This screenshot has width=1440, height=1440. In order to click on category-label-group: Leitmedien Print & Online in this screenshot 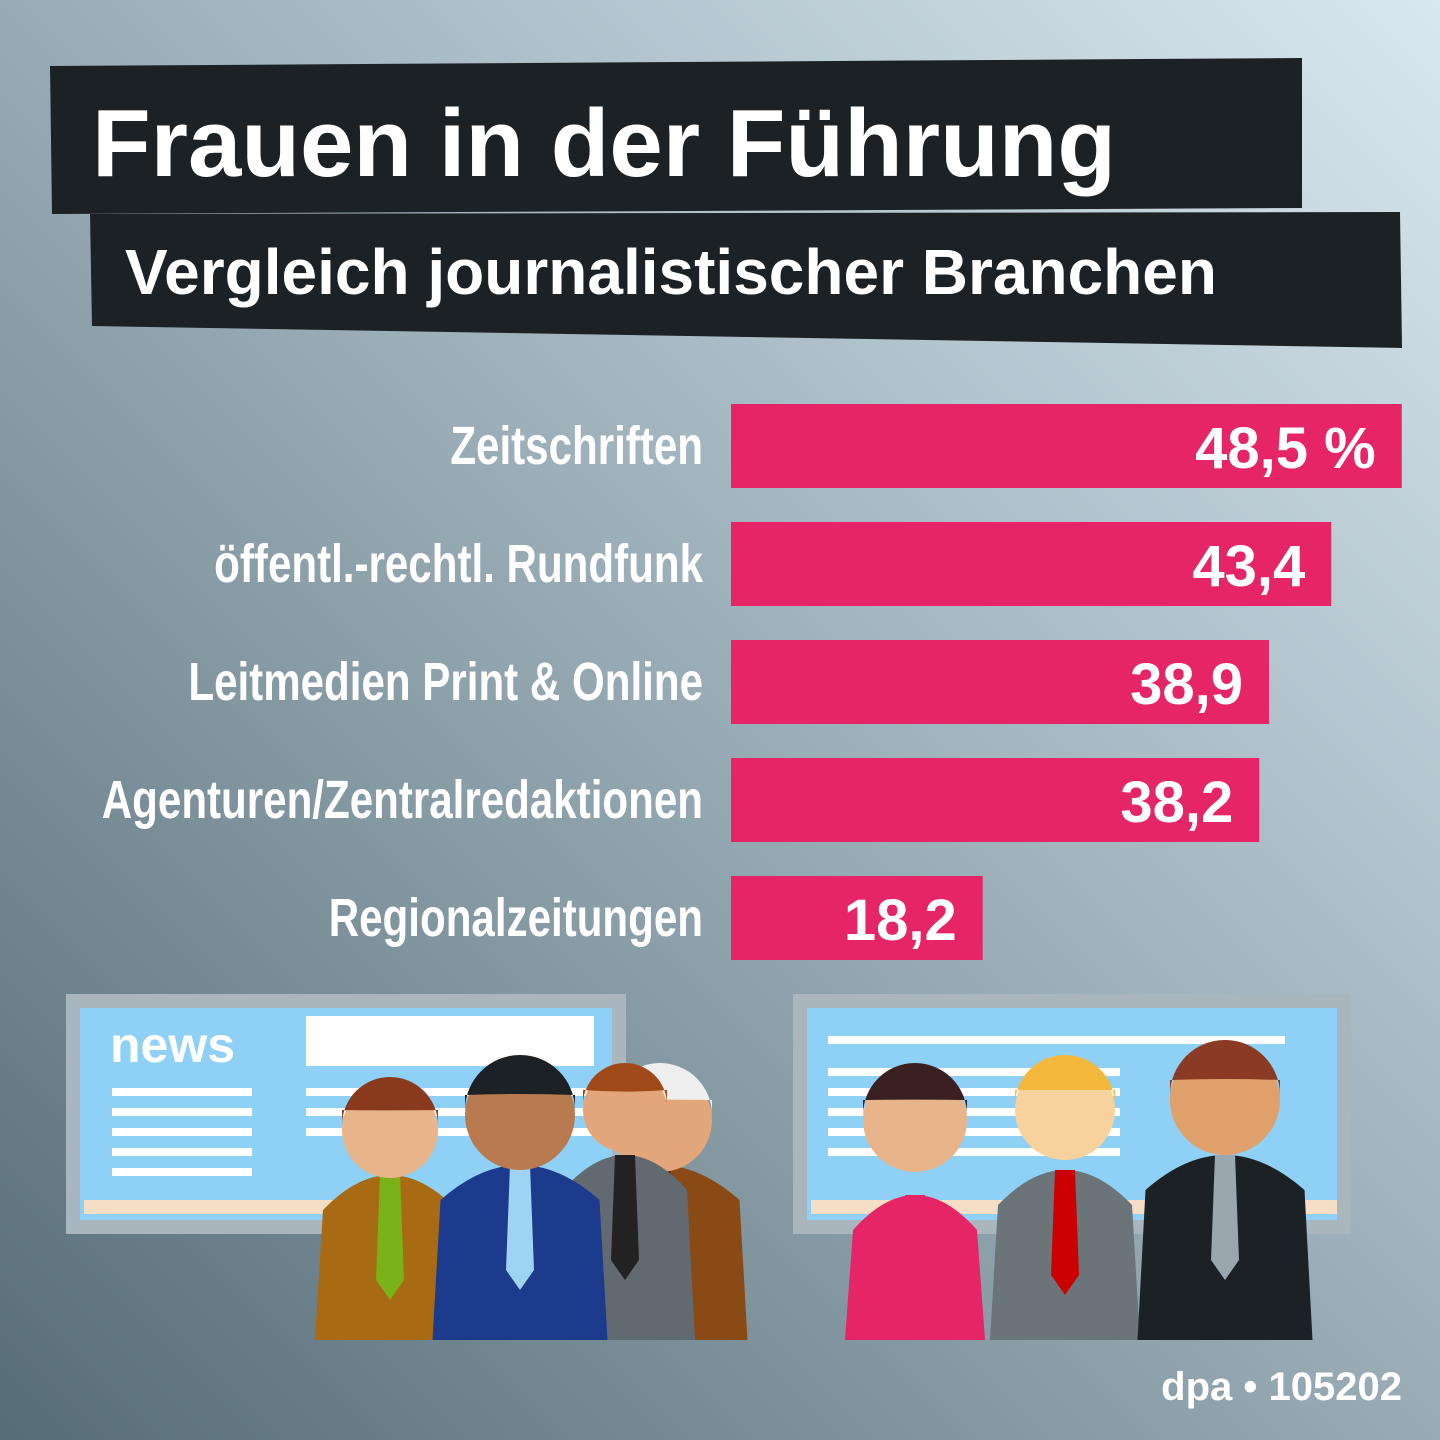, I will do `click(445, 682)`.